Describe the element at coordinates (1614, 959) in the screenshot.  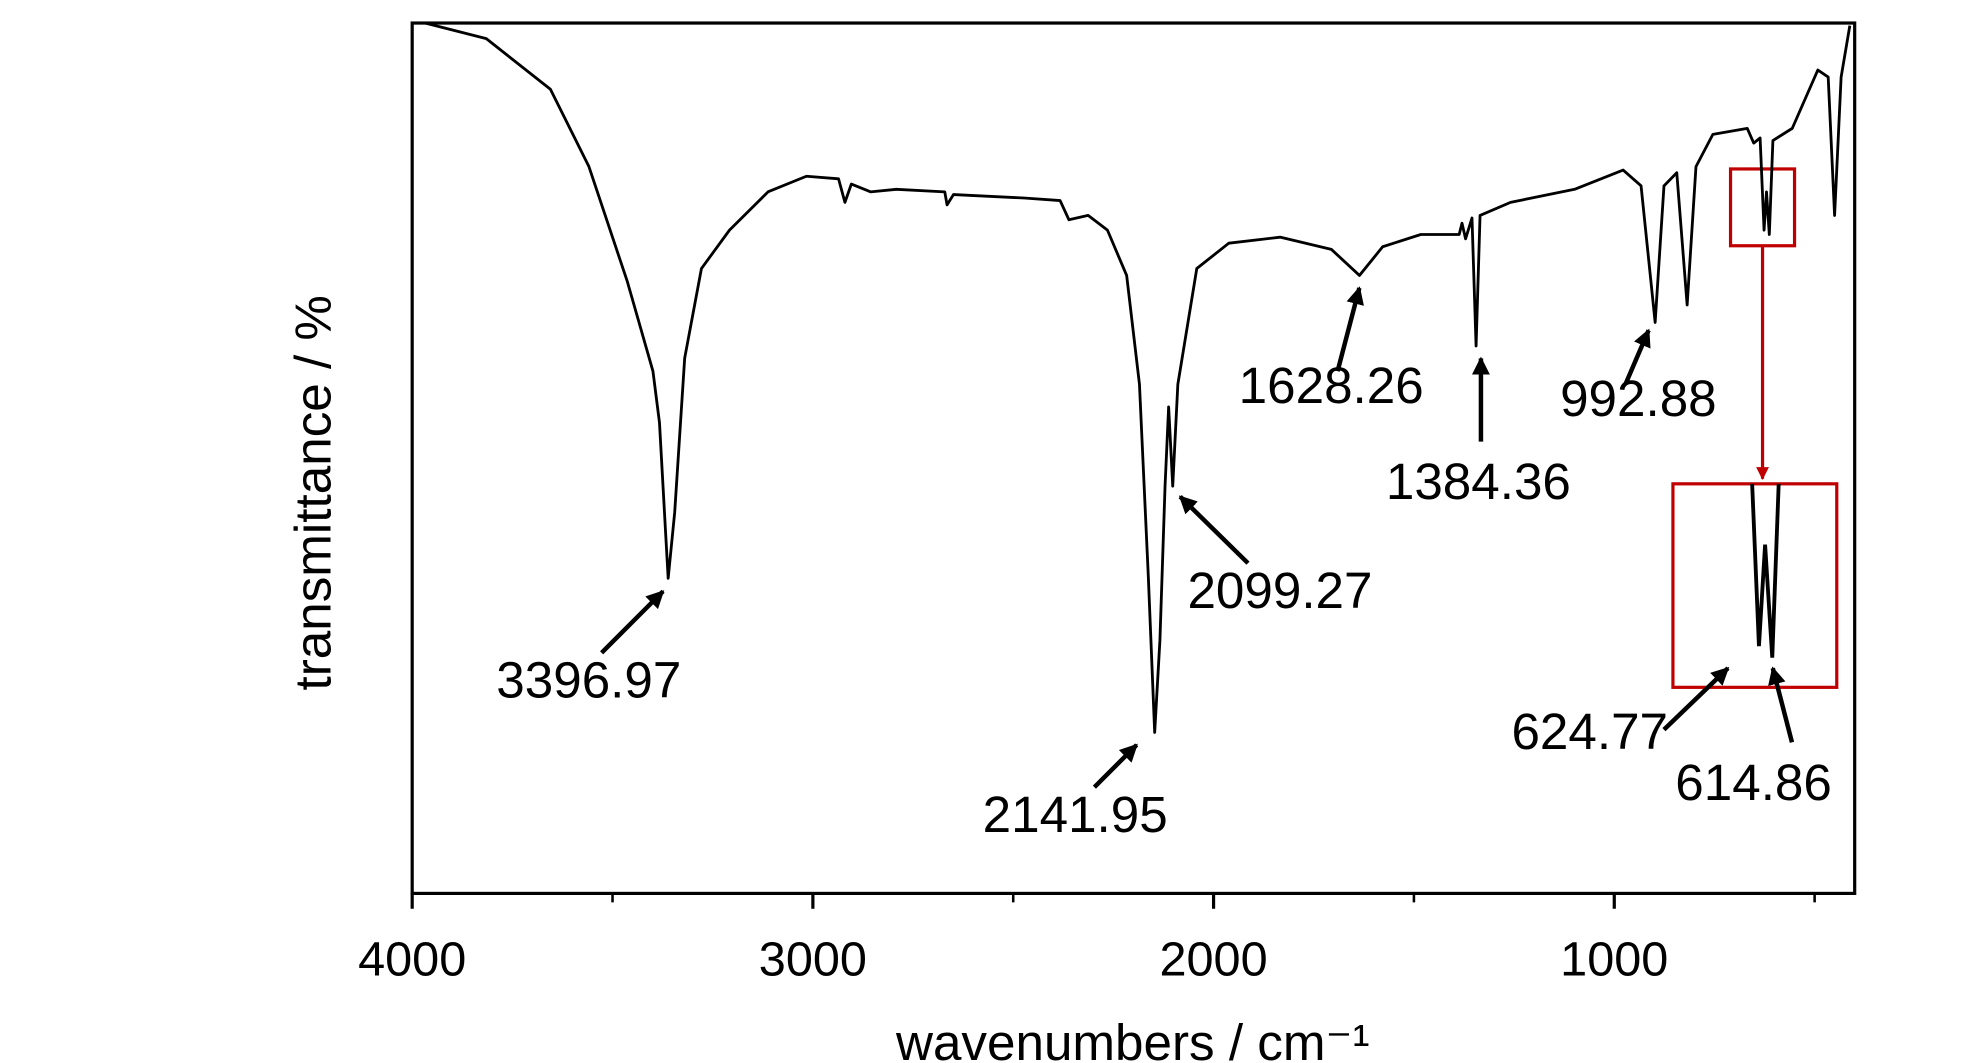
I see `x-tick-label: 1000` at that location.